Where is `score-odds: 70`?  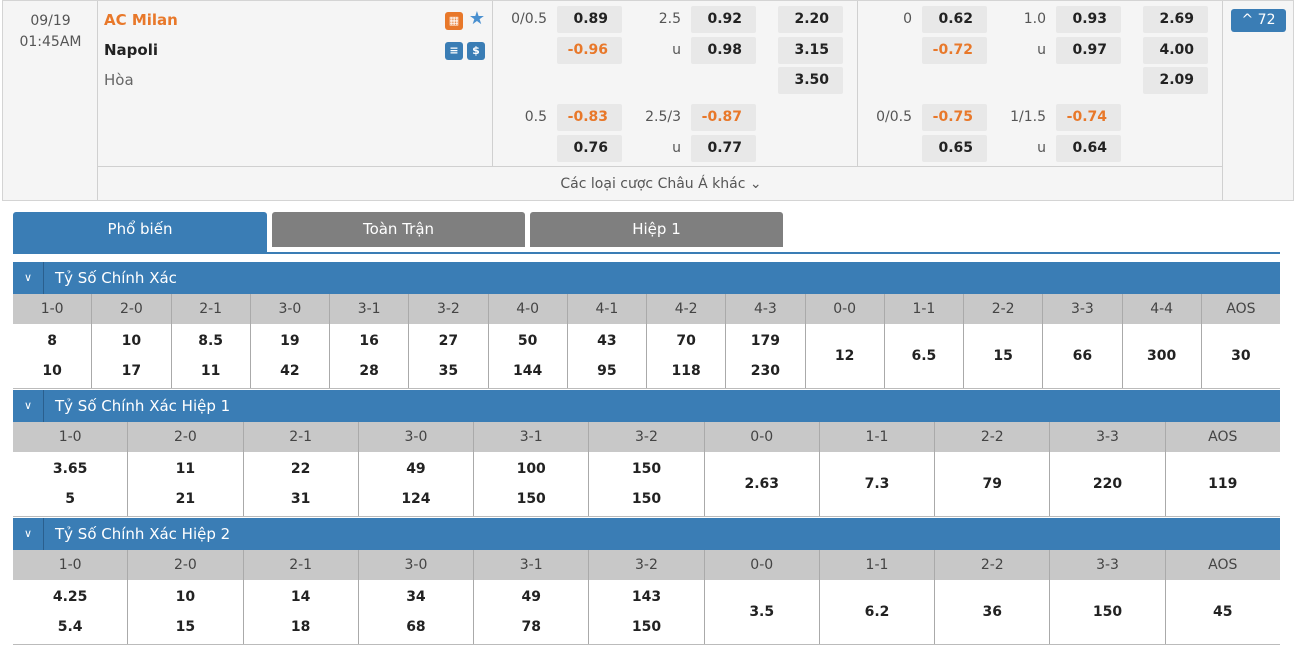 score-odds: 70 is located at coordinates (686, 341).